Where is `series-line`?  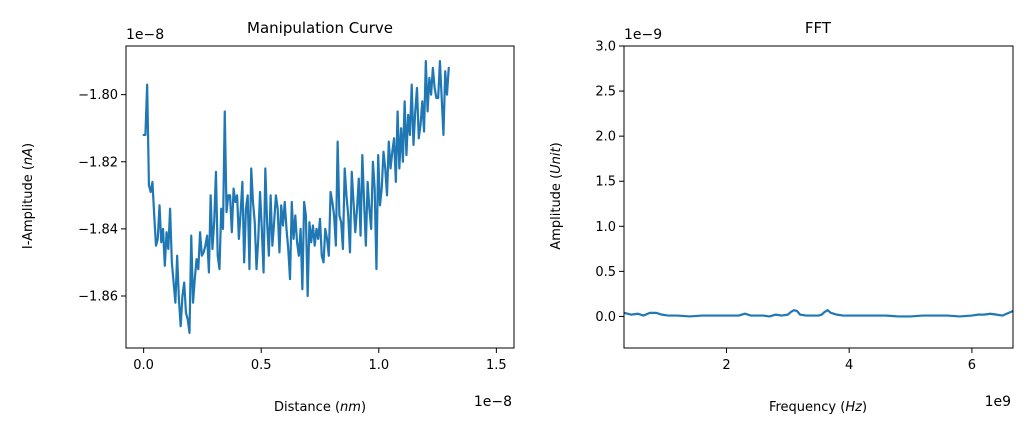
series-line is located at coordinates (818, 313).